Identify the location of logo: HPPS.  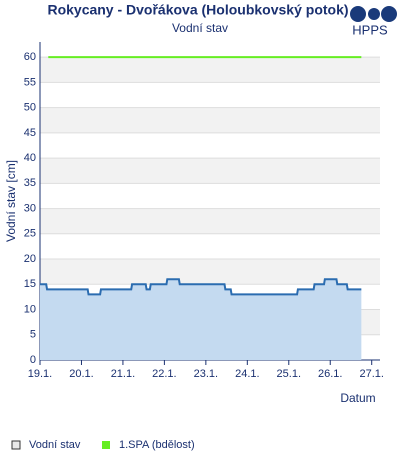
(373, 21).